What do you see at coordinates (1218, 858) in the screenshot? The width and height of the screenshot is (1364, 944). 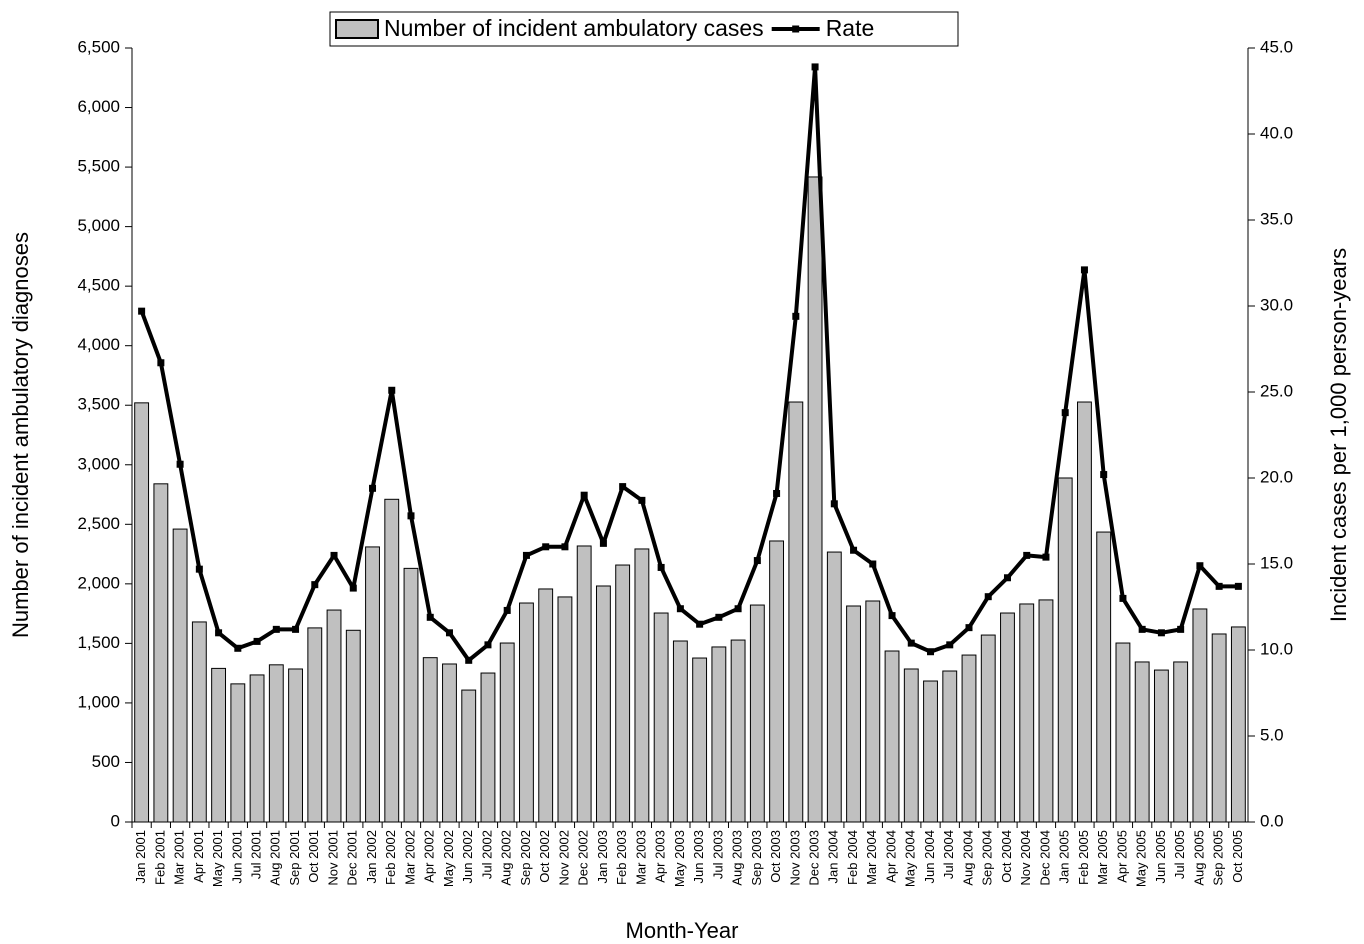 I see `x-tick-label: Sep 2005` at bounding box center [1218, 858].